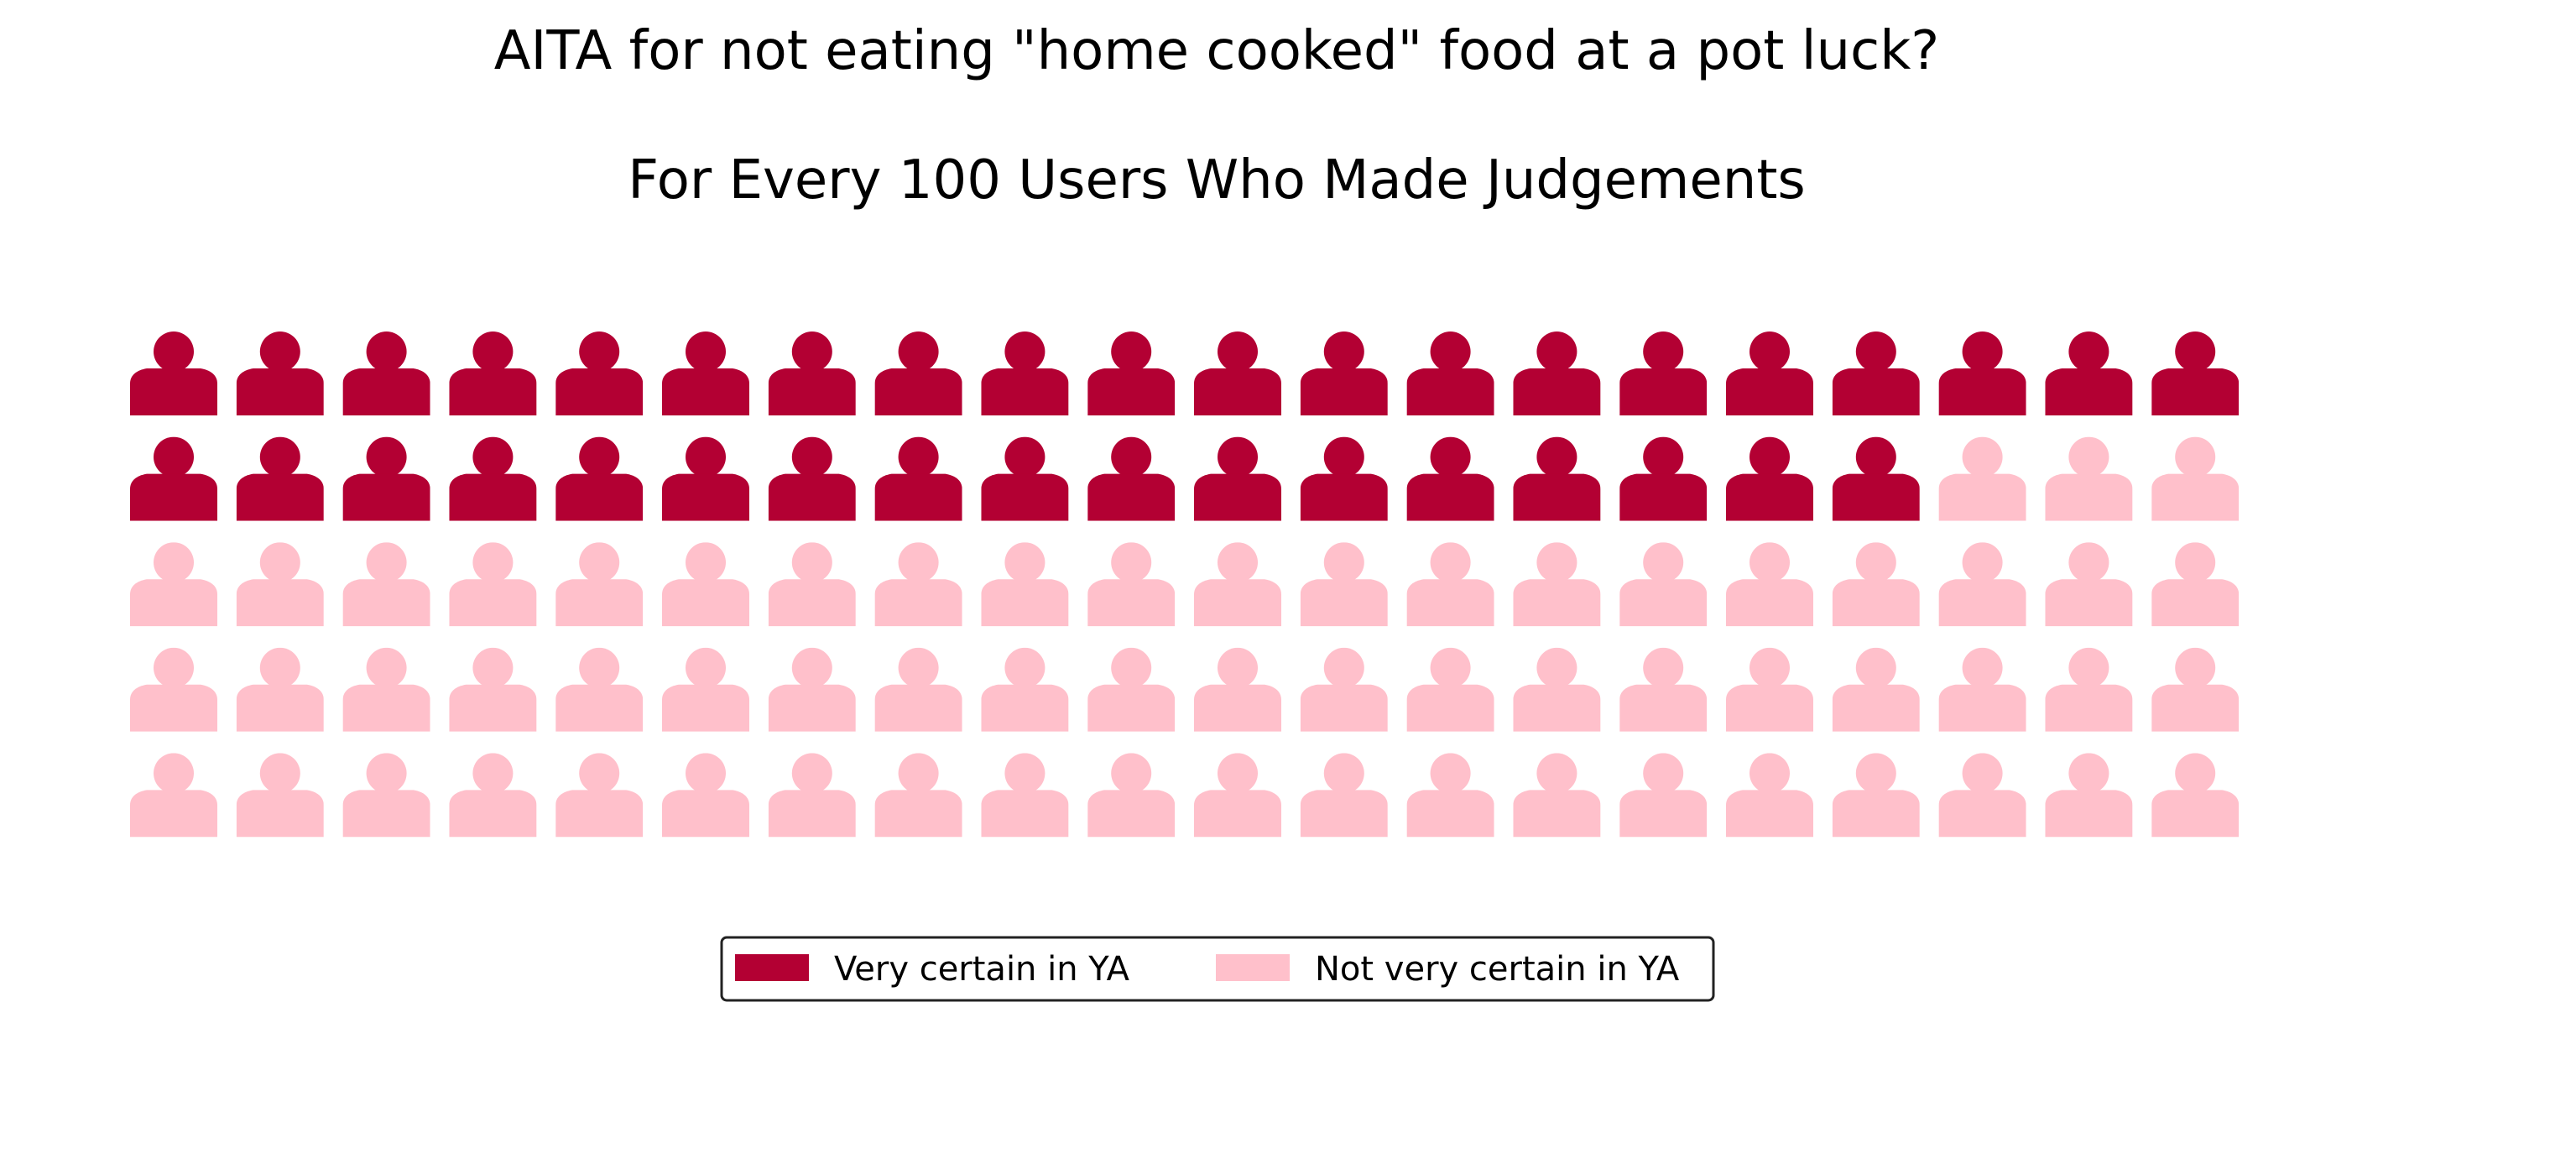 The height and width of the screenshot is (1164, 2576). What do you see at coordinates (982, 969) in the screenshot?
I see `legend-label-very-certain: Very certain in YA` at bounding box center [982, 969].